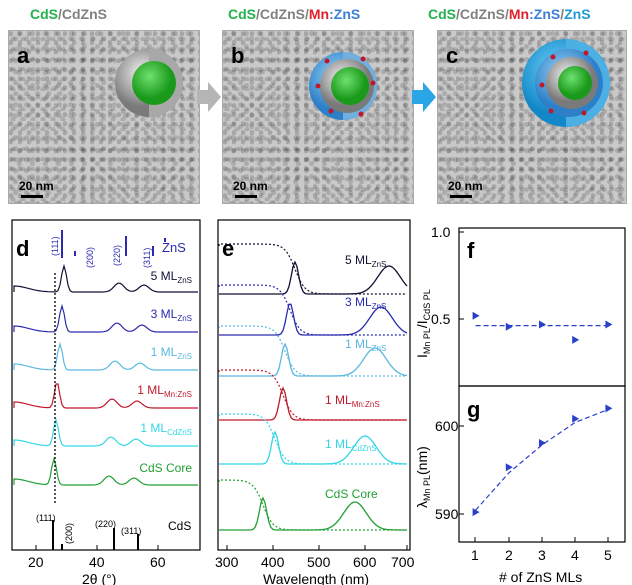  What do you see at coordinates (442, 14) in the screenshot?
I see `title-c-segment-0: CdS` at bounding box center [442, 14].